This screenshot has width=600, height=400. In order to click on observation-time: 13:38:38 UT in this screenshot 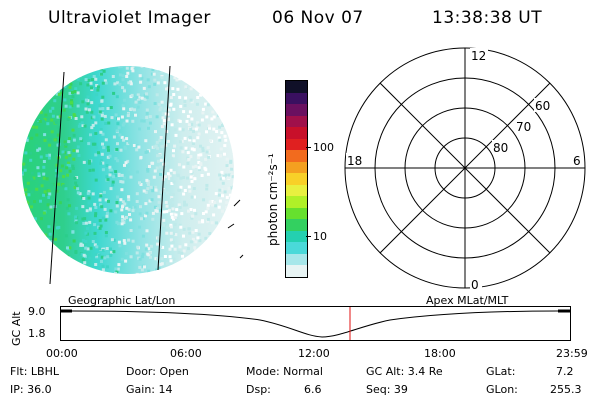, I will do `click(487, 18)`.